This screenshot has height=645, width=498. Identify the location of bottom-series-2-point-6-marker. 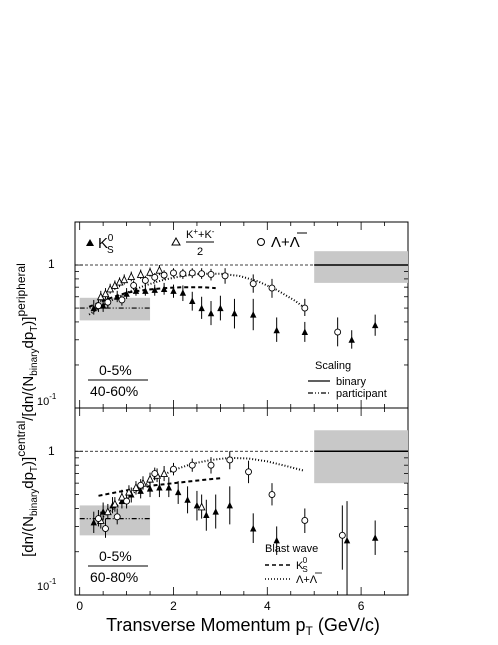
(173, 469).